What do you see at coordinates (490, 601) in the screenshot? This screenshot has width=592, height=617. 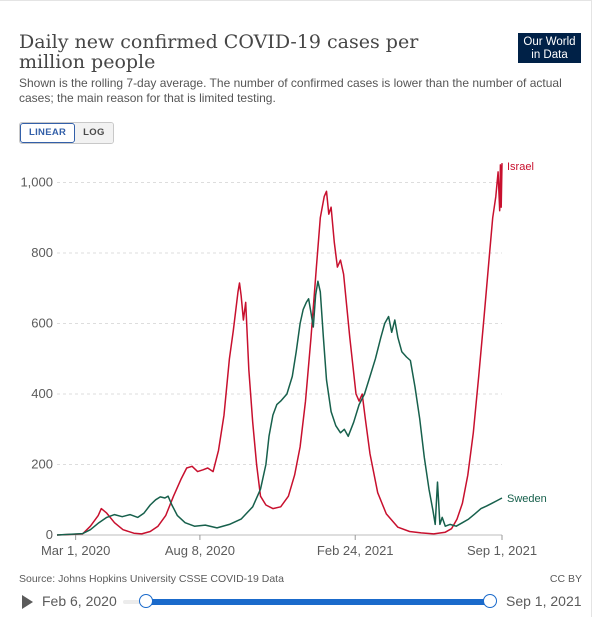 I see `timeline-end-handle` at bounding box center [490, 601].